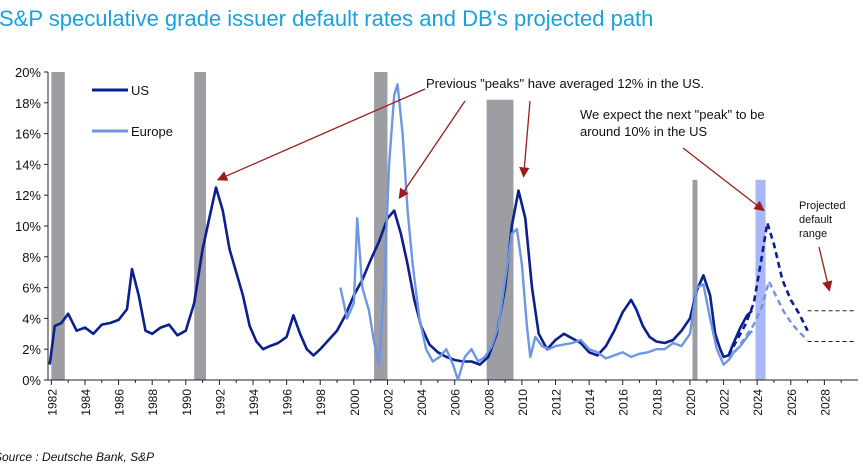 Image resolution: width=863 pixels, height=469 pixels. Describe the element at coordinates (691, 402) in the screenshot. I see `x-tick-label: 2020` at that location.